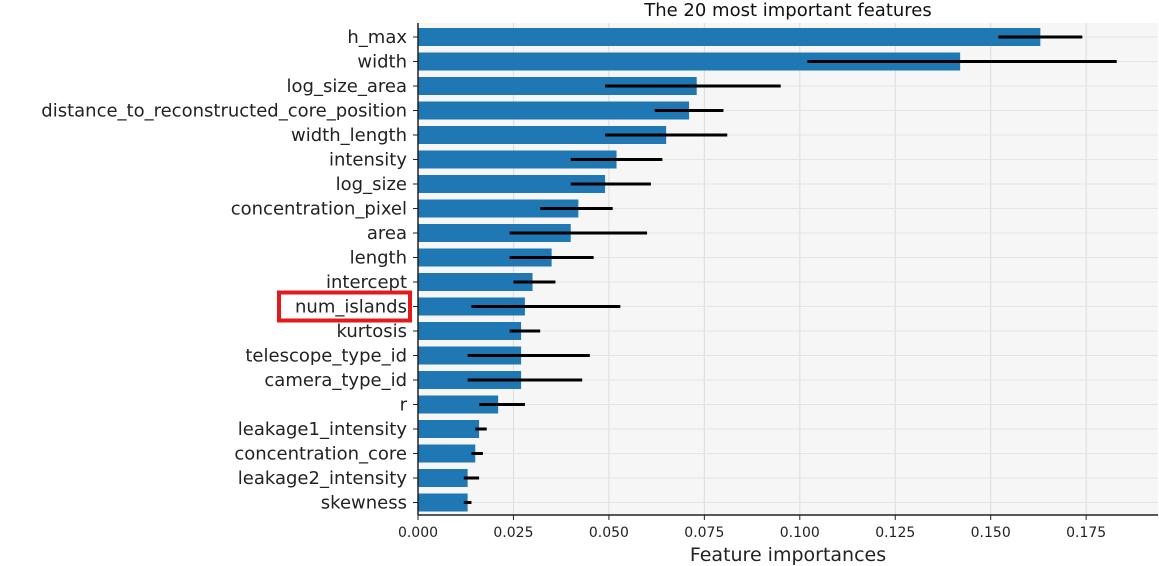  I want to click on bar-distance_to_reconstructed_core_position, so click(554, 110).